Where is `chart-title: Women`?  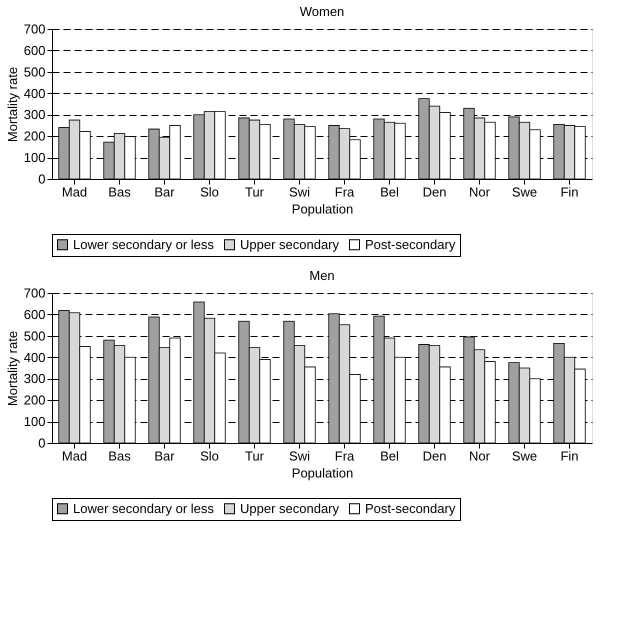 chart-title: Women is located at coordinates (322, 11).